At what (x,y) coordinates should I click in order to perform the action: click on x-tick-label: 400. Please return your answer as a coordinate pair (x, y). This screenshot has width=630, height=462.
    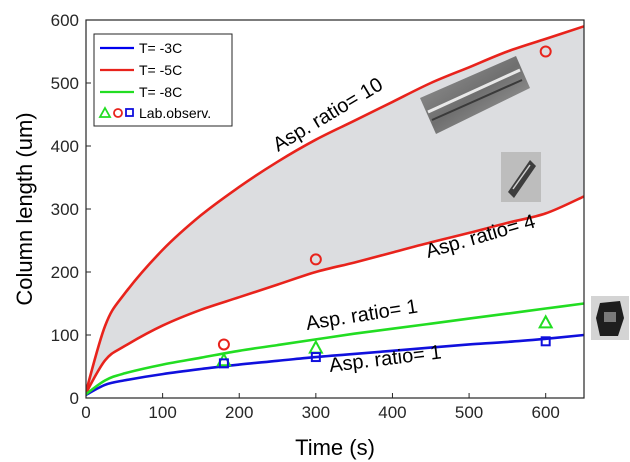
    Looking at the image, I should click on (392, 412).